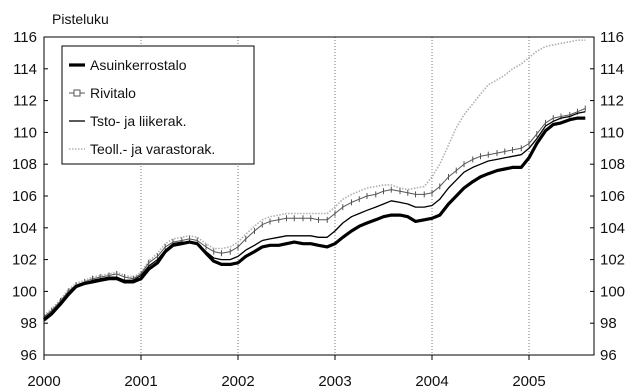  What do you see at coordinates (431, 380) in the screenshot?
I see `x-tick-label: 2004` at bounding box center [431, 380].